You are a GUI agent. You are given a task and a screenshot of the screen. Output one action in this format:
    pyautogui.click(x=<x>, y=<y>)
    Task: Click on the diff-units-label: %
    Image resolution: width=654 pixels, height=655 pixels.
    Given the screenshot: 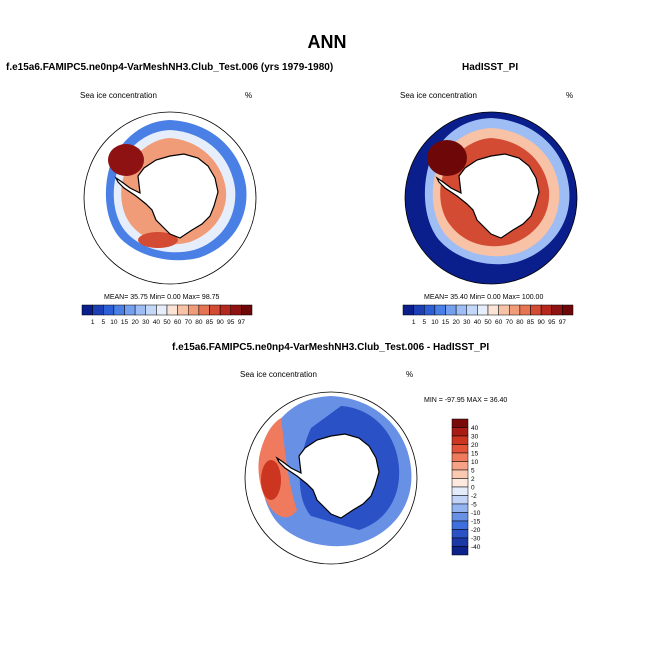 What is the action you would take?
    pyautogui.click(x=410, y=374)
    